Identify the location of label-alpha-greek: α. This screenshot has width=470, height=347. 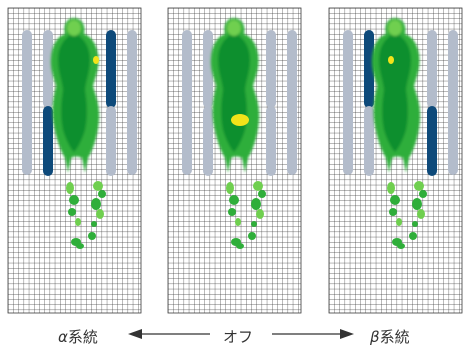
(63, 337).